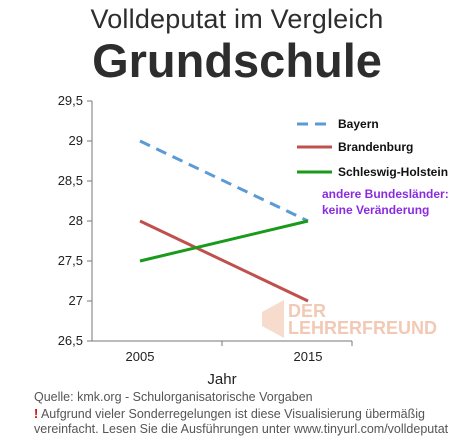 The width and height of the screenshot is (474, 442). What do you see at coordinates (70, 260) in the screenshot?
I see `y-tick-label: 27,5` at bounding box center [70, 260].